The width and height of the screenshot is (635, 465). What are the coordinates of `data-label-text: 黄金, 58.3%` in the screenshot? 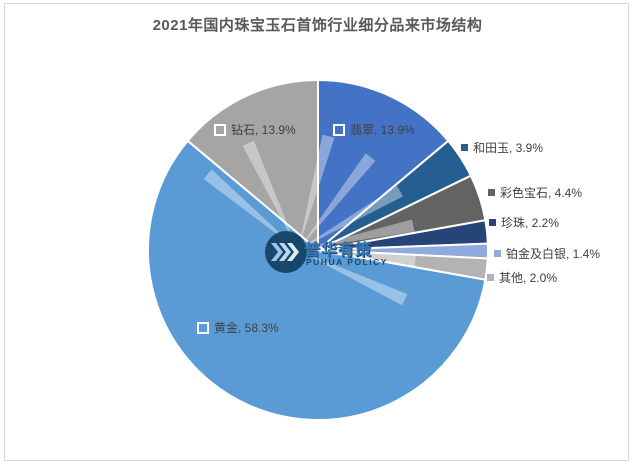 It's located at (246, 328).